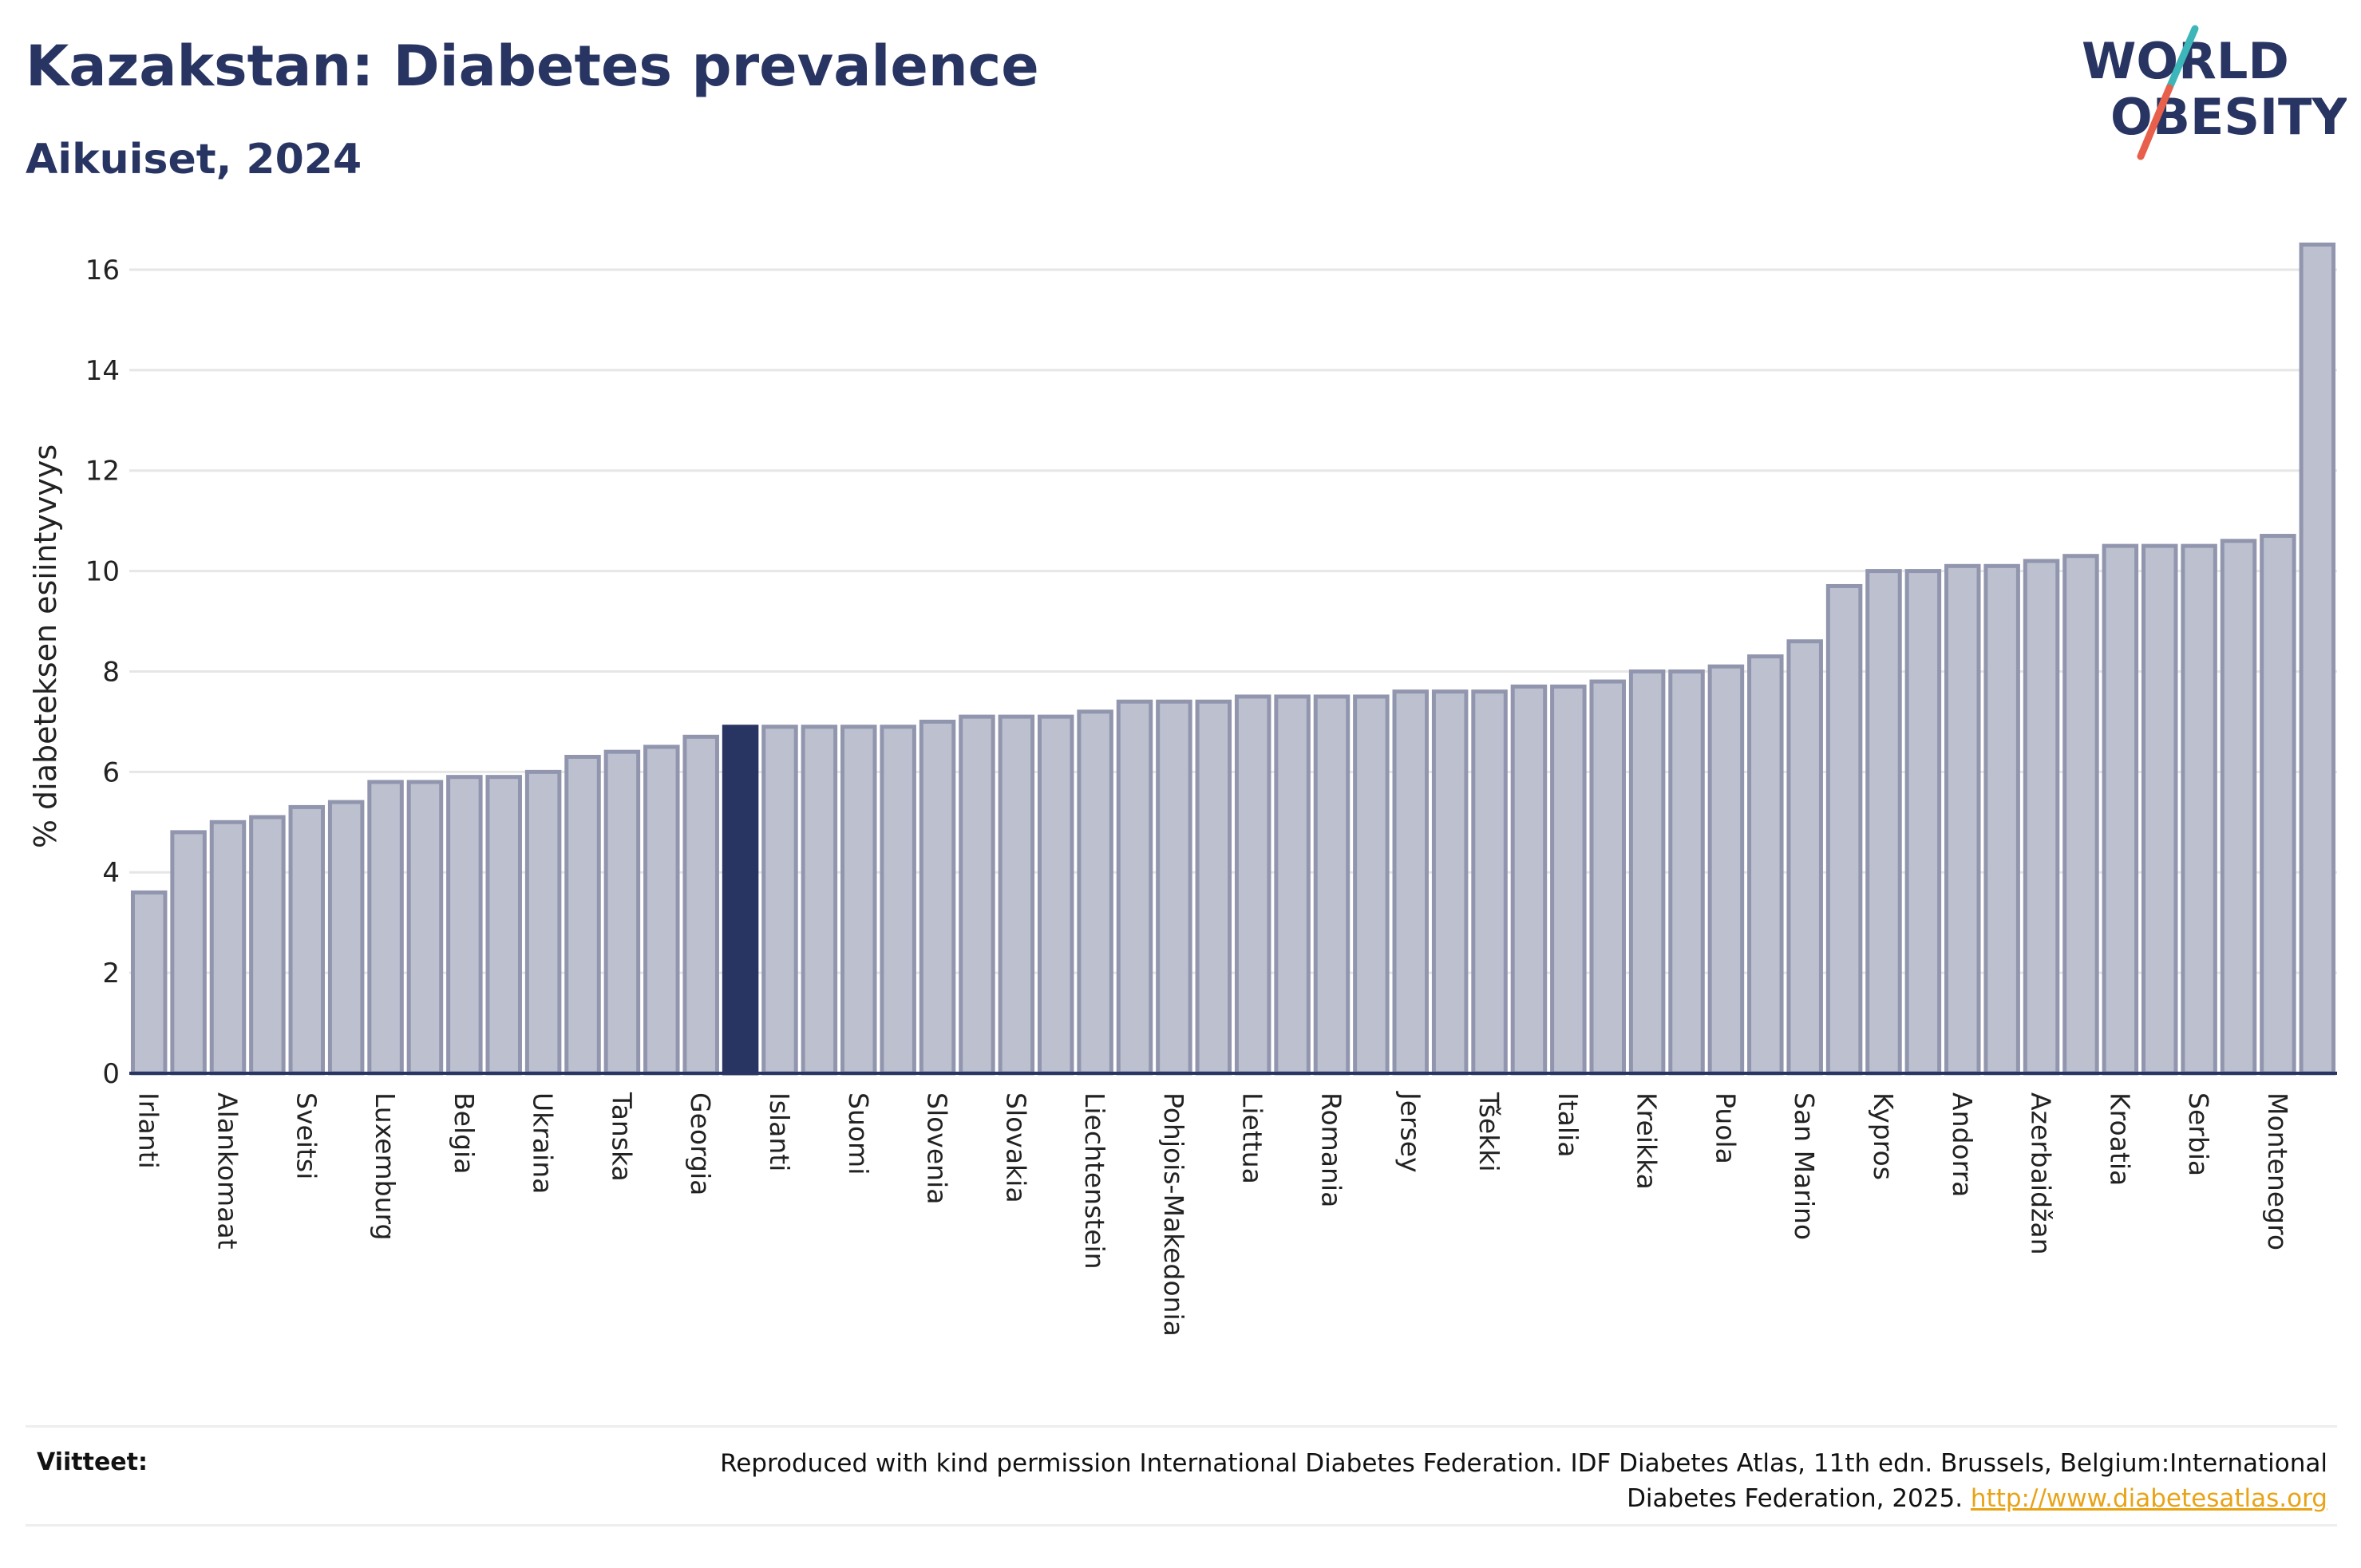 The height and width of the screenshot is (1568, 2361). I want to click on x-tick-label: Belgia, so click(464, 1133).